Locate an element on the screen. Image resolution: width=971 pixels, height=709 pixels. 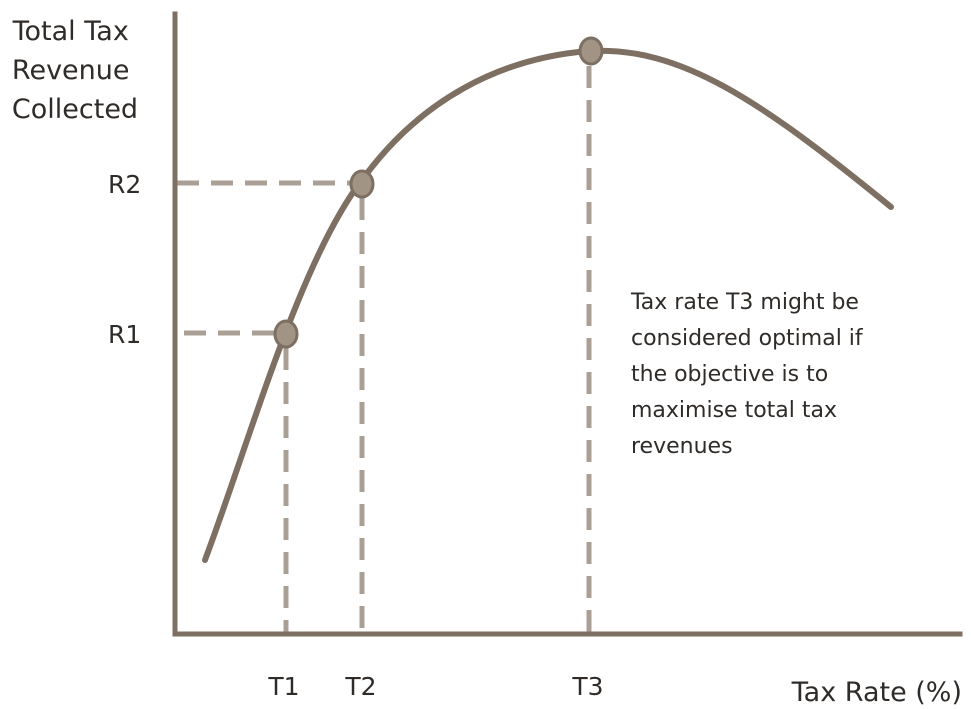
y-axis-title: Total Tax Revenue Collected is located at coordinates (75, 70).